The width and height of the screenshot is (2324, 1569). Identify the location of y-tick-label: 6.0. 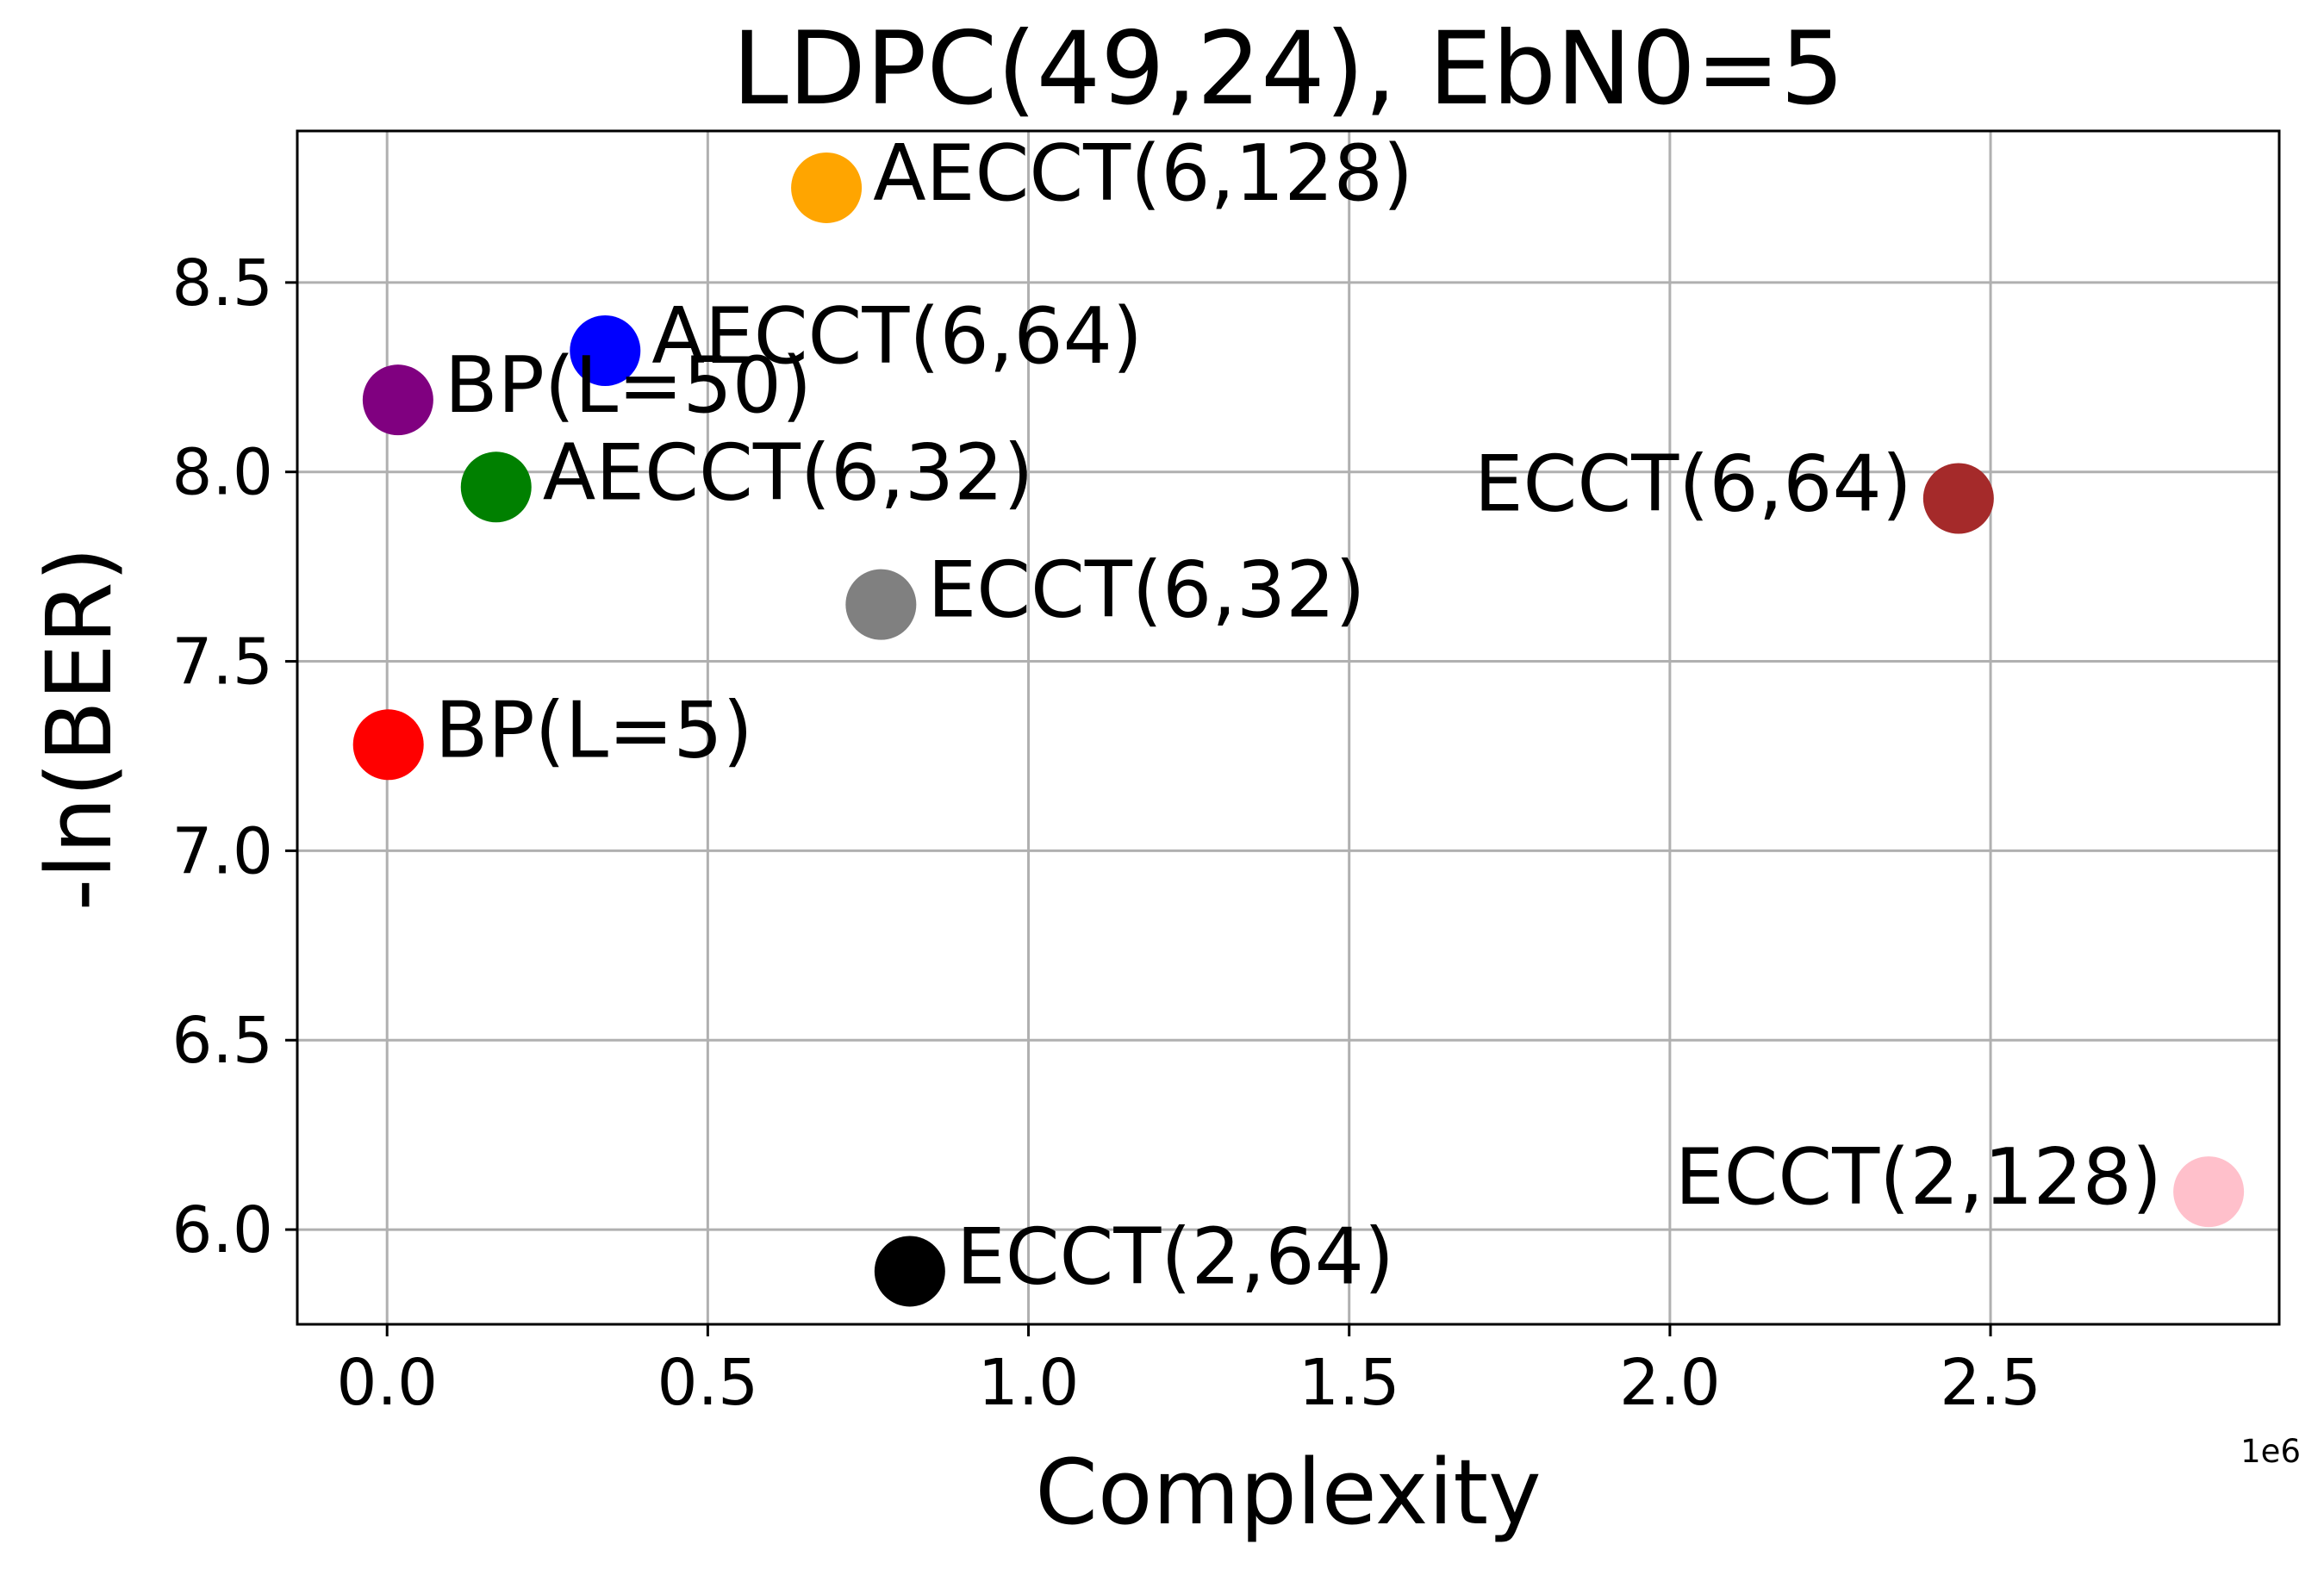
(222, 1230).